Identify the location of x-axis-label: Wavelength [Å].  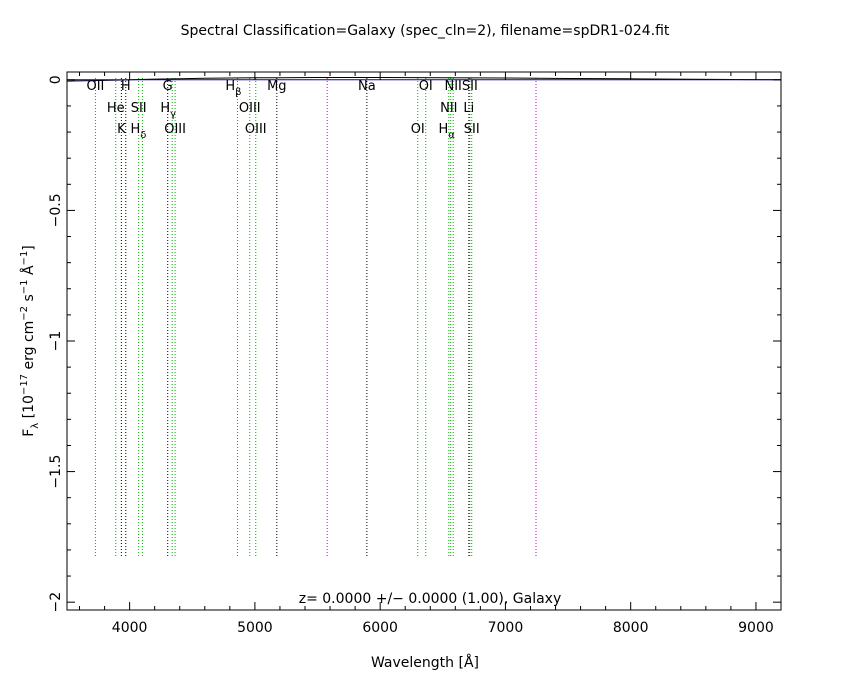
(425, 662).